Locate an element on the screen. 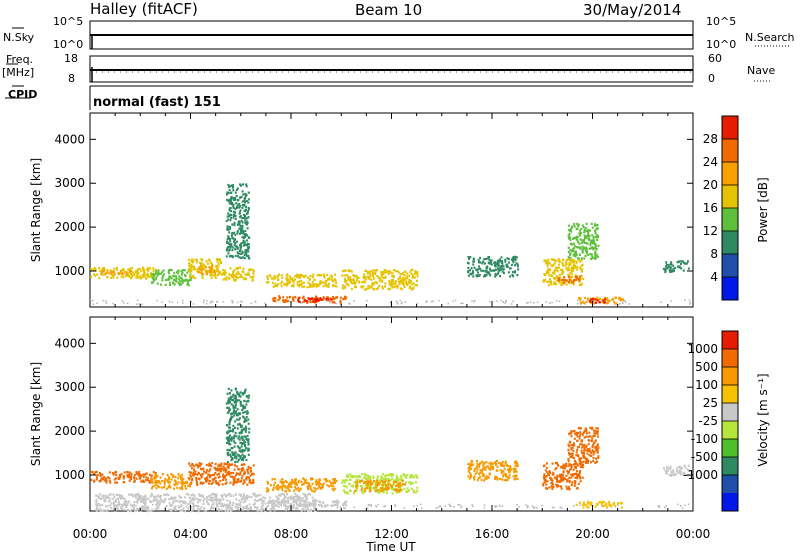  colorbar-segment is located at coordinates (730, 289).